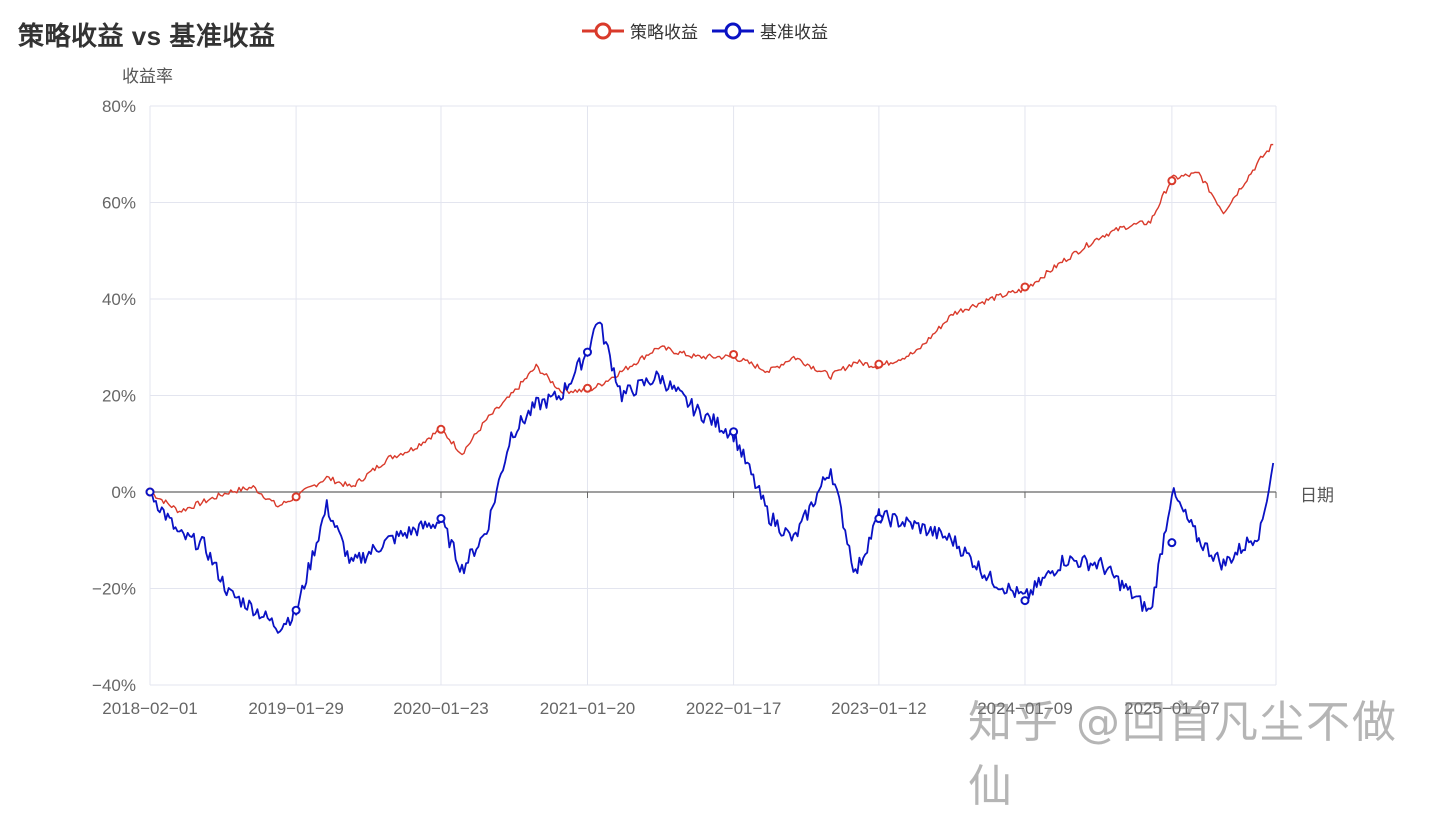 This screenshot has height=814, width=1440. What do you see at coordinates (114, 685) in the screenshot?
I see `y-tick-label: −40%` at bounding box center [114, 685].